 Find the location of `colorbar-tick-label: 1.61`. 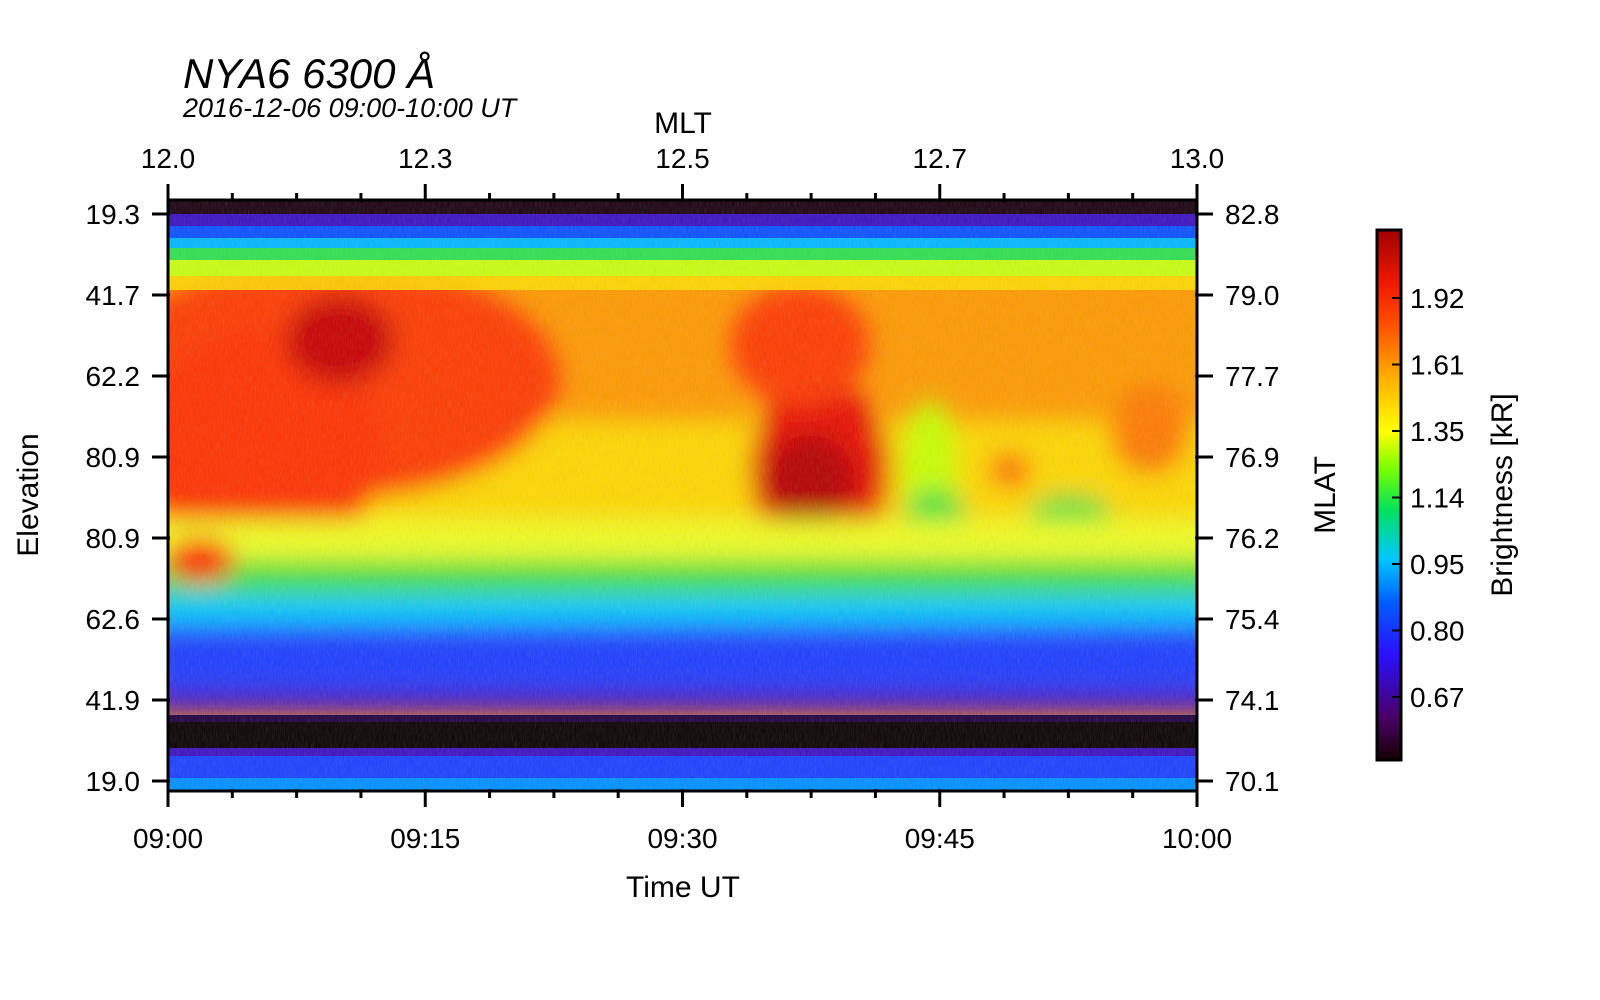

colorbar-tick-label: 1.61 is located at coordinates (1437, 365).